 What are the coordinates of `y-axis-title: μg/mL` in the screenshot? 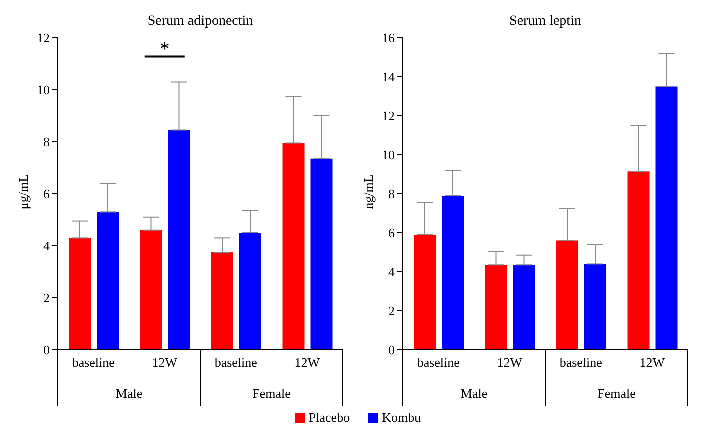 It's located at (24, 192).